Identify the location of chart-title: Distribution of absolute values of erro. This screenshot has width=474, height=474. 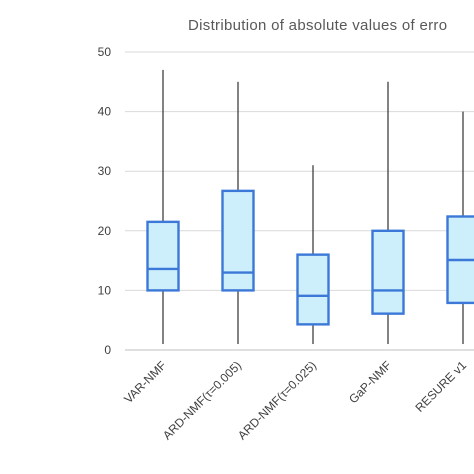
(317, 25).